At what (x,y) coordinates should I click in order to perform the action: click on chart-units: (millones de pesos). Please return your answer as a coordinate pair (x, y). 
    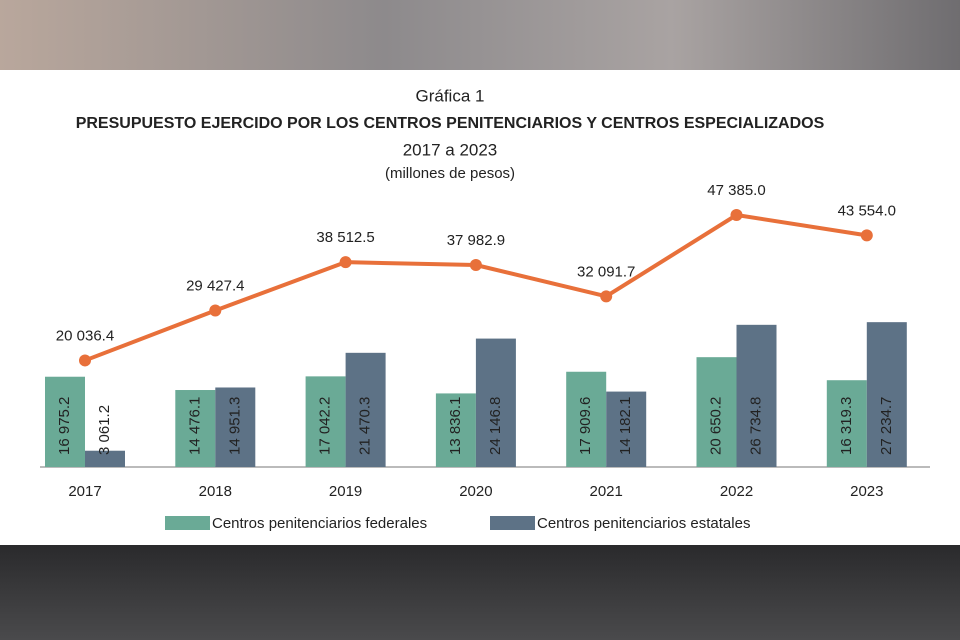
    Looking at the image, I should click on (450, 173).